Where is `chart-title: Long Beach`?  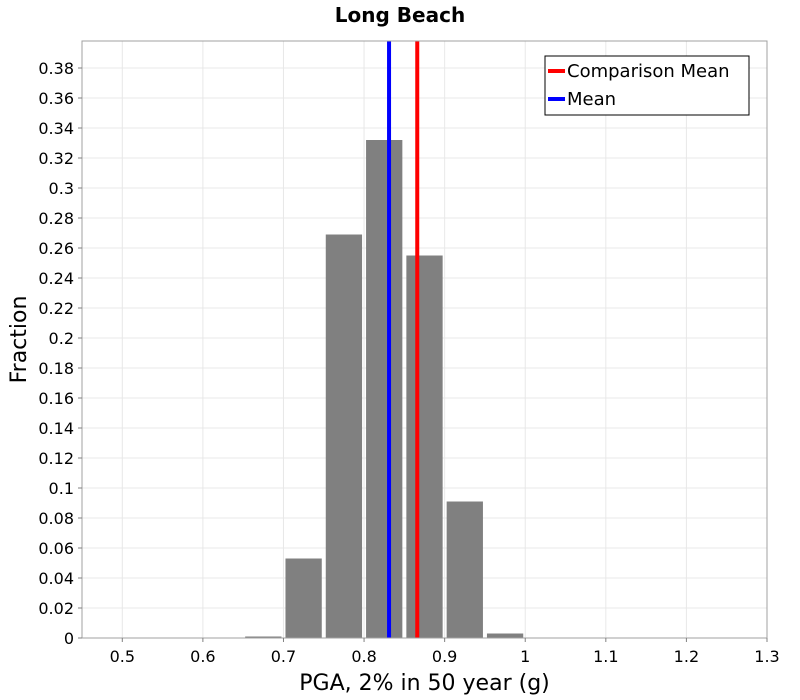
chart-title: Long Beach is located at coordinates (400, 15).